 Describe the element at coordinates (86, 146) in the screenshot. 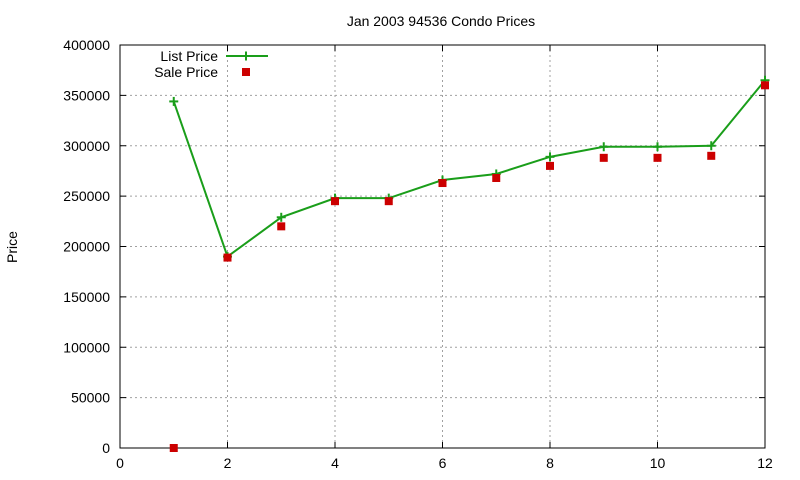

I see `y-tick-label: 300000` at that location.